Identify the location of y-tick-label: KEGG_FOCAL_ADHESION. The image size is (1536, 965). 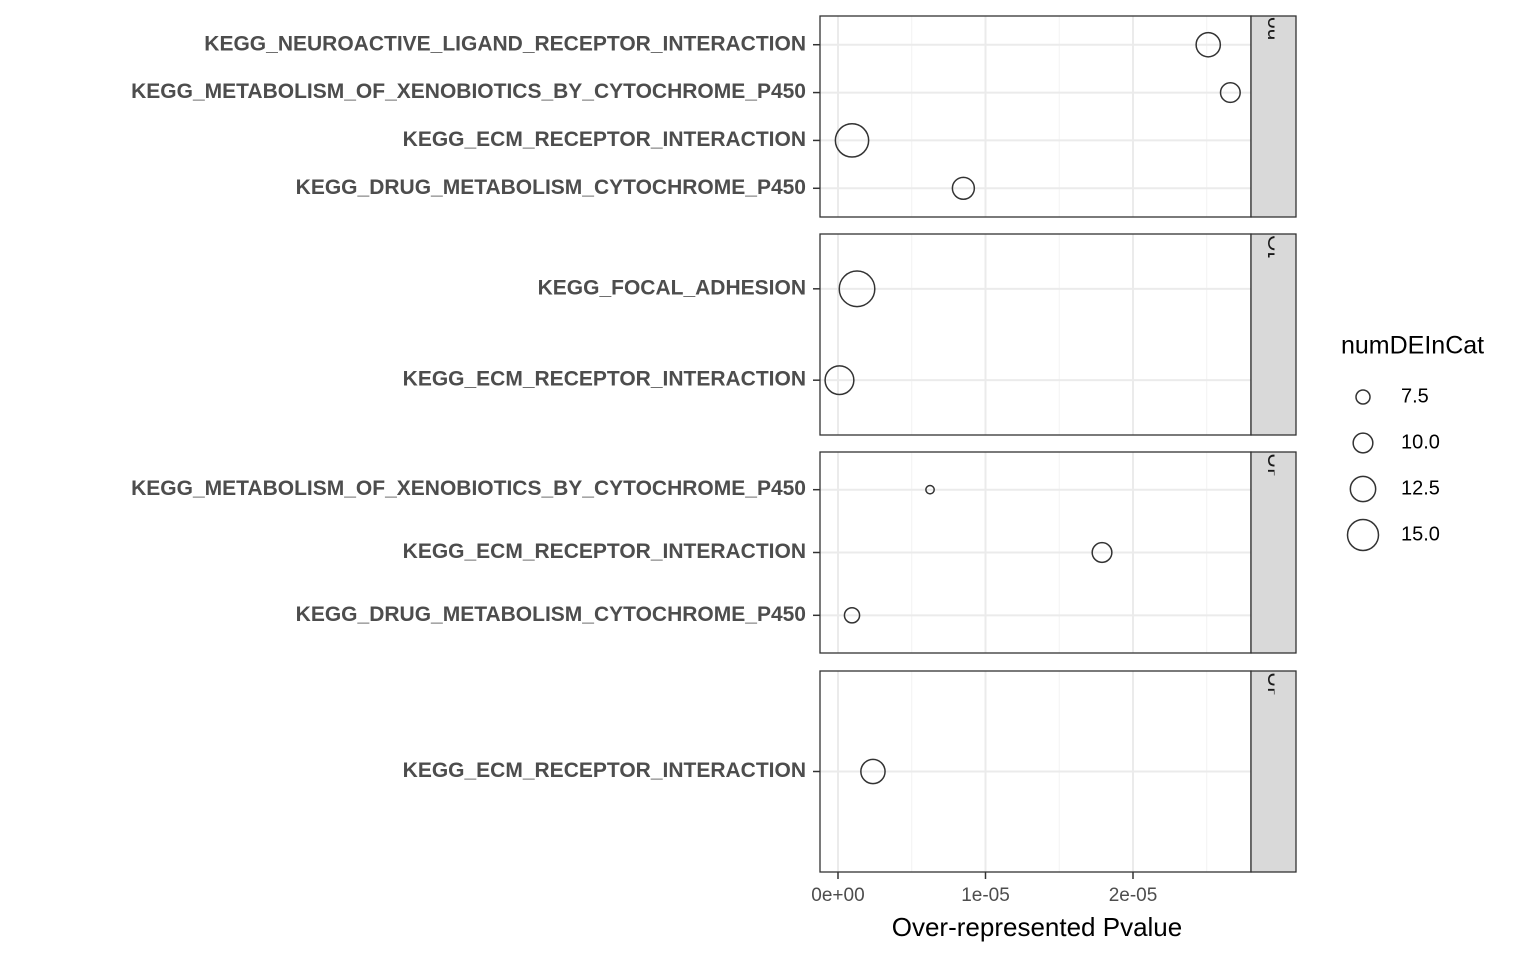
(672, 287).